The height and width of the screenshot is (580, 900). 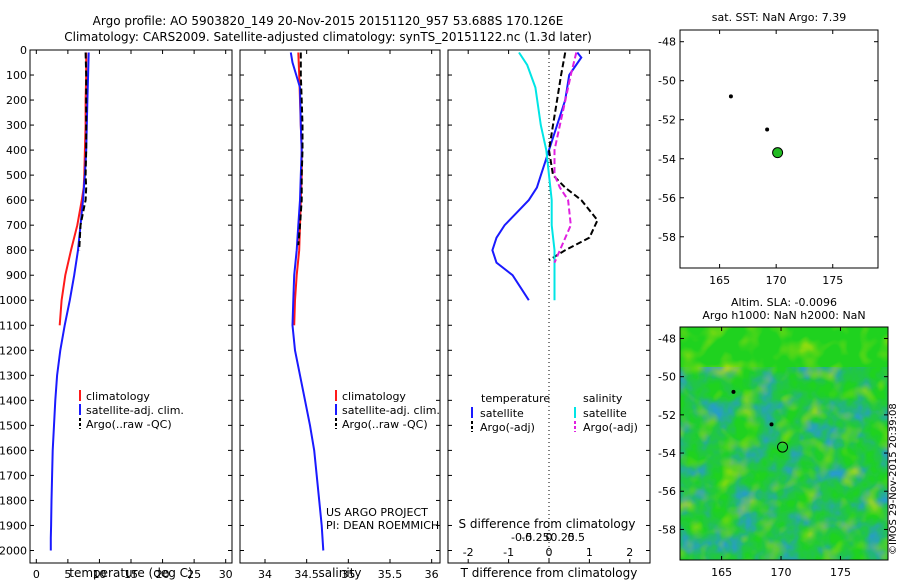 I want to click on legend-header-temperature: temperature, so click(x=515, y=398).